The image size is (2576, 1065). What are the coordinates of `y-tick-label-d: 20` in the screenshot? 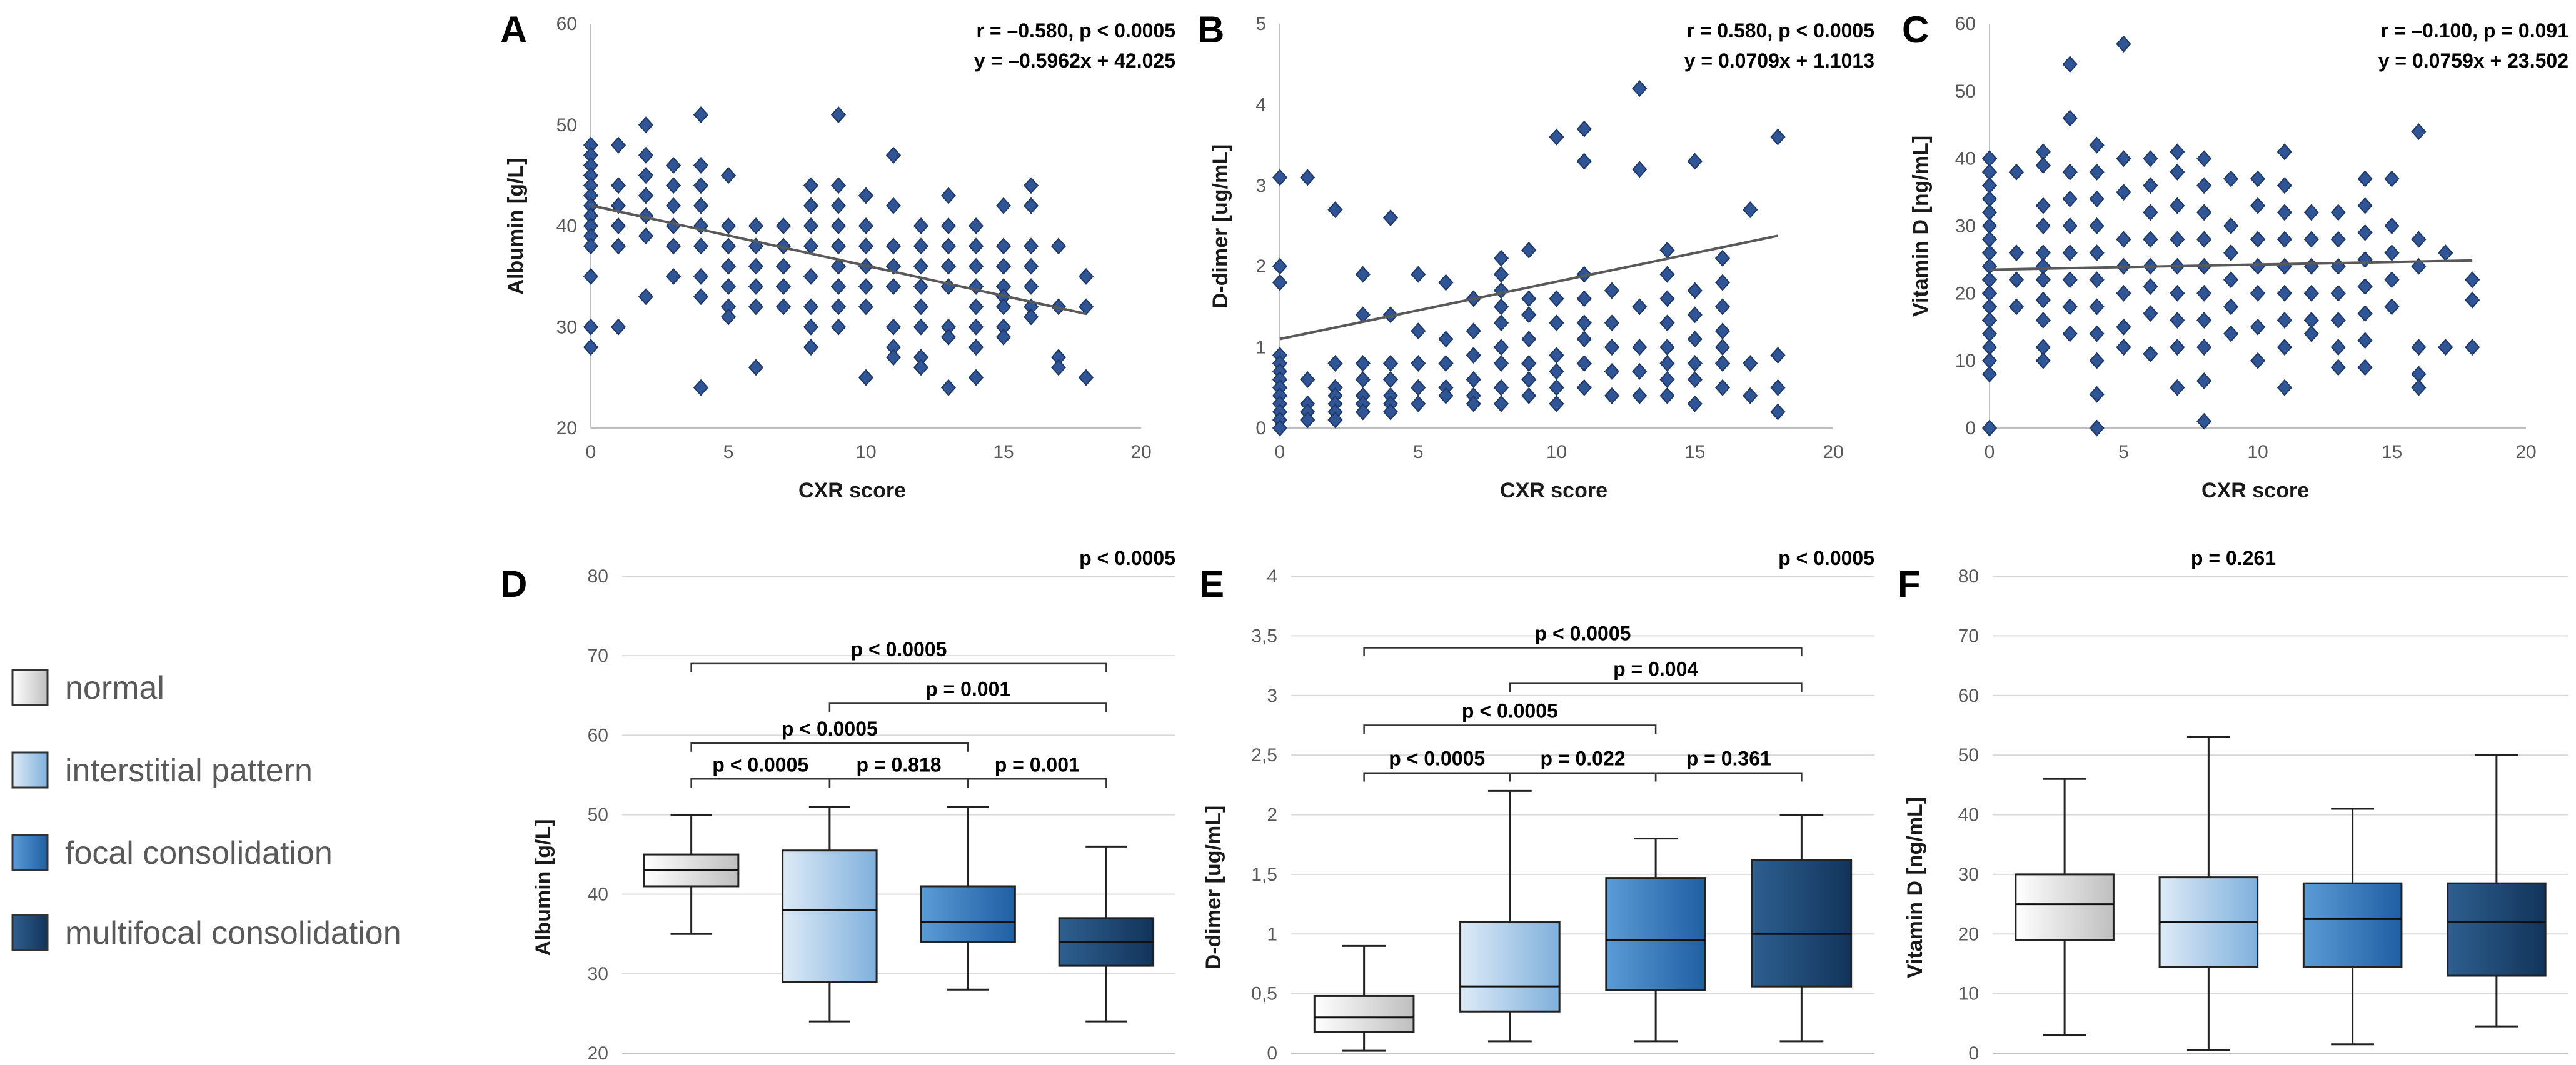 It's located at (598, 1053).